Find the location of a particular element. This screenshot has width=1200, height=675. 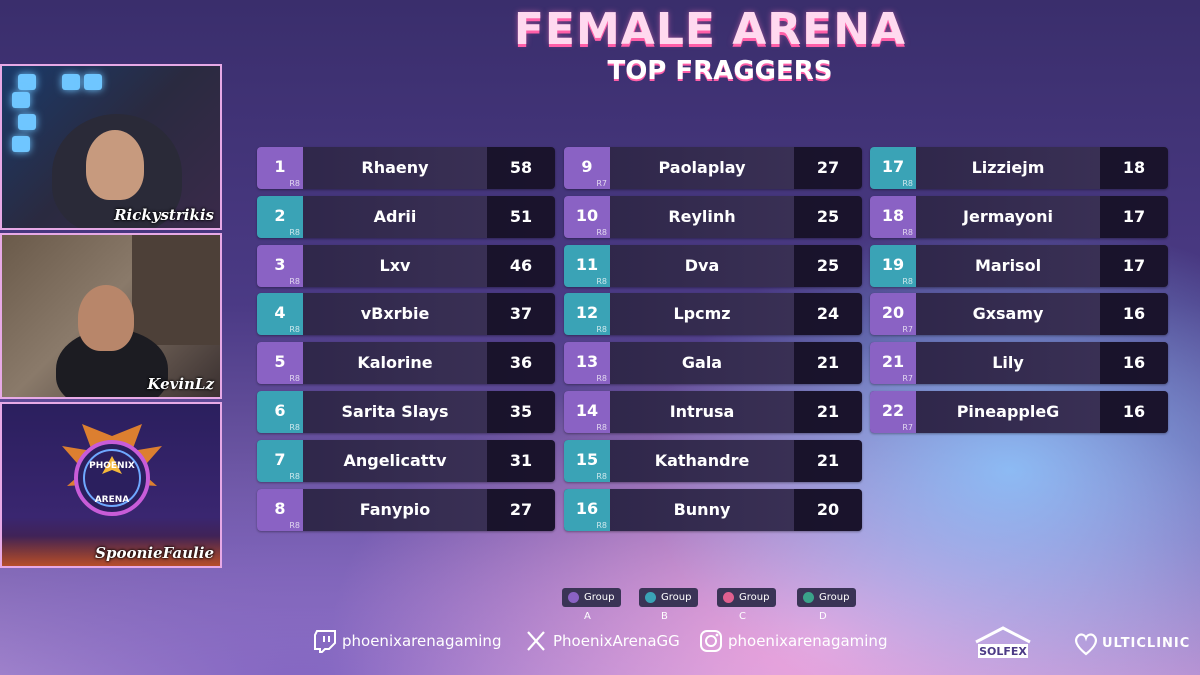

blinds-decoration is located at coordinates (176, 290).